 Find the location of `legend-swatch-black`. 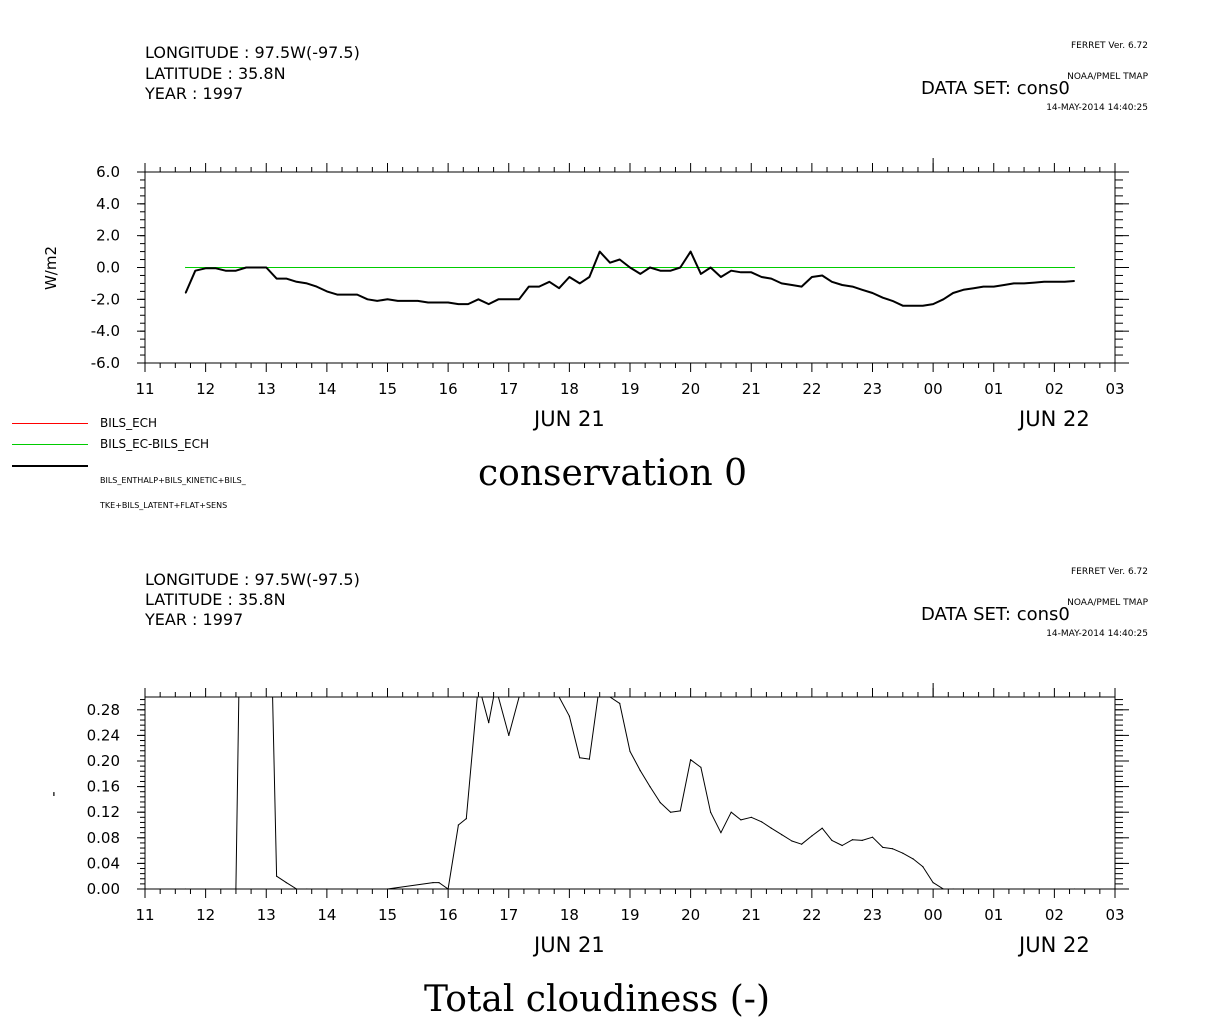

legend-swatch-black is located at coordinates (50, 466).